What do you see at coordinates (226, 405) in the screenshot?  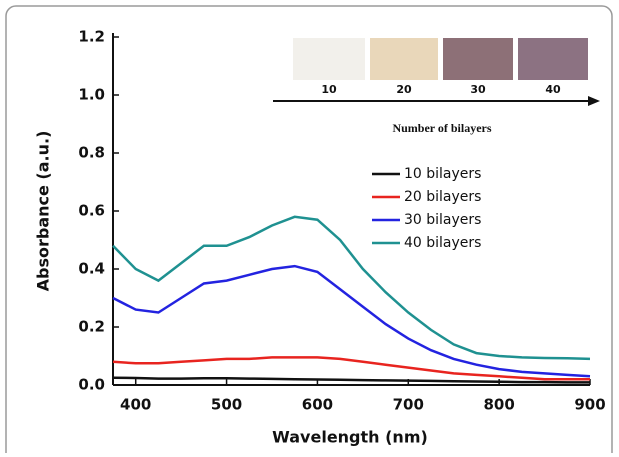 I see `x-tick-label: 500` at bounding box center [226, 405].